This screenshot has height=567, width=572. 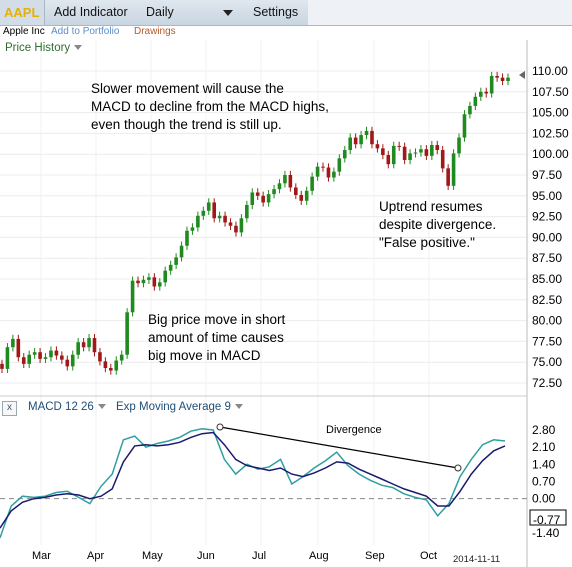 I want to click on price-tick-label: 77.50, so click(x=547, y=341).